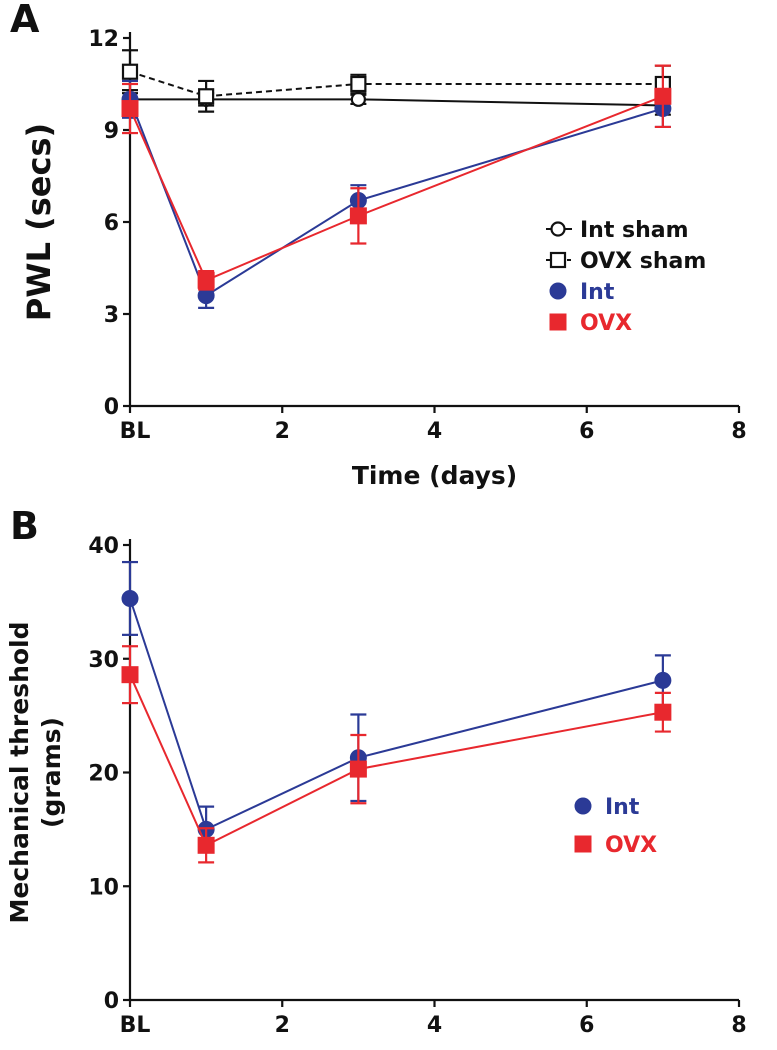 This screenshot has height=1050, width=777. I want to click on series-ovx, so click(396, 754).